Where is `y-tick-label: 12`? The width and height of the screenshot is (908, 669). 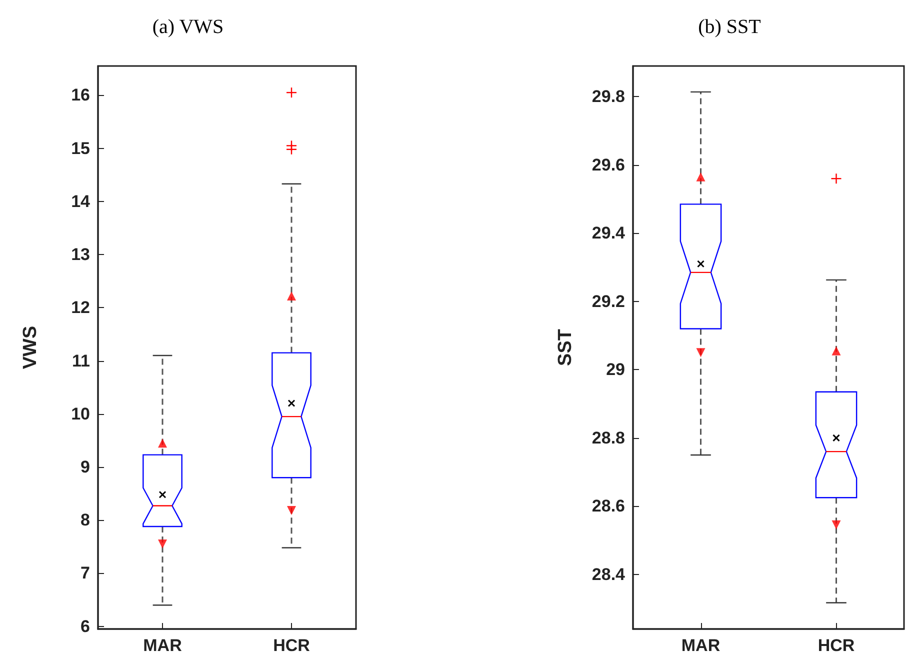
y-tick-label: 12 is located at coordinates (80, 308).